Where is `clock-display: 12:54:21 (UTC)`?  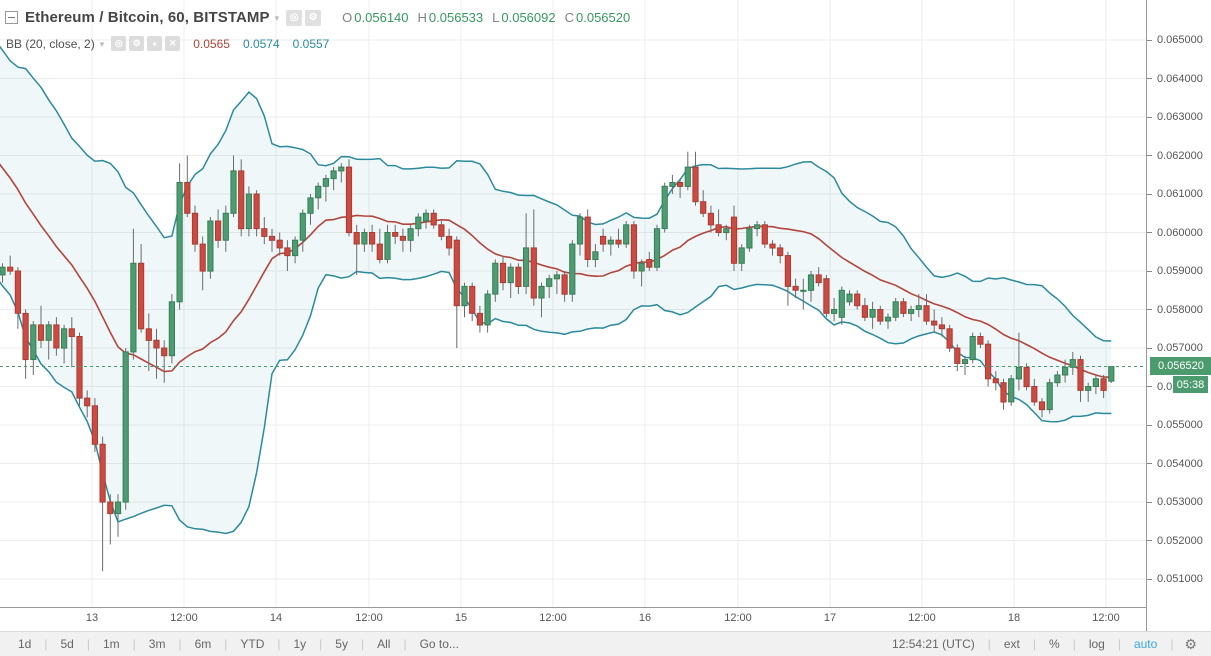
clock-display: 12:54:21 (UTC) is located at coordinates (933, 644).